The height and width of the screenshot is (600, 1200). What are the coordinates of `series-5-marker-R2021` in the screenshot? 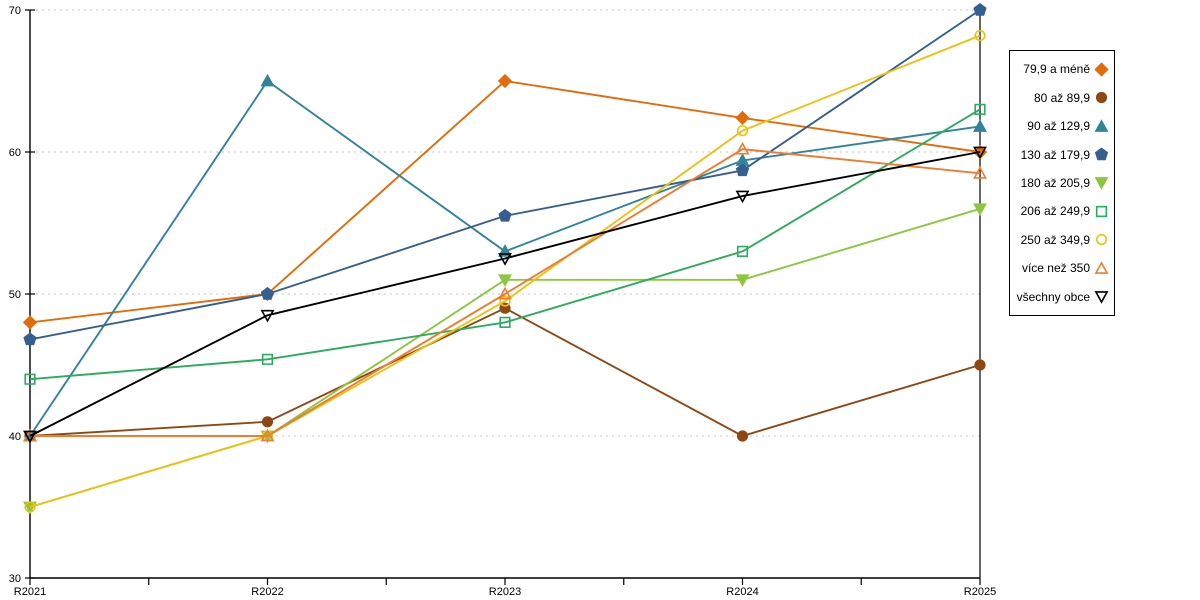 It's located at (30, 379).